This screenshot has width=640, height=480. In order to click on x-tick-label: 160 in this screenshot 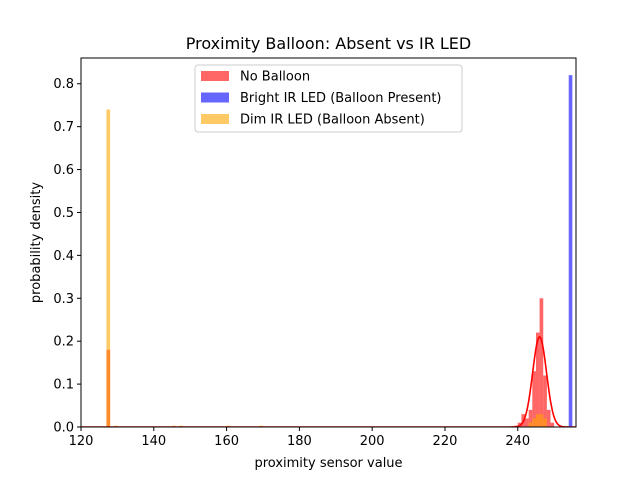, I will do `click(226, 441)`.